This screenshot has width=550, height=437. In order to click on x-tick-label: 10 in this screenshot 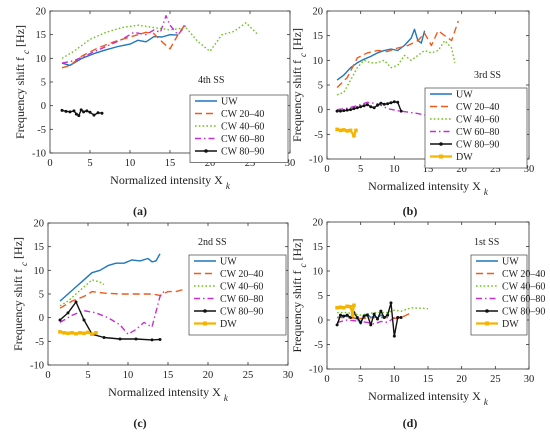, I will do `click(394, 169)`.